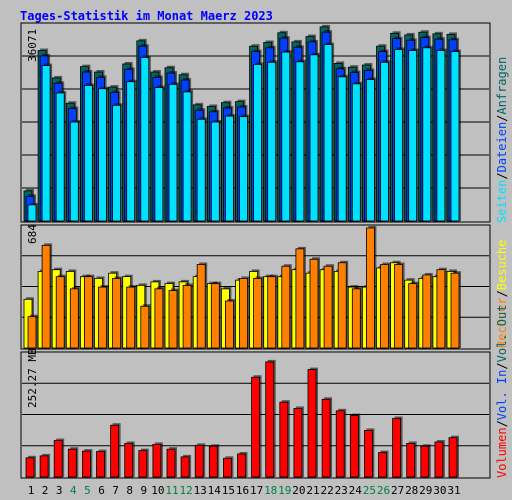 This screenshot has width=512, height=500. I want to click on legend-sep-3: /, so click(502, 293).